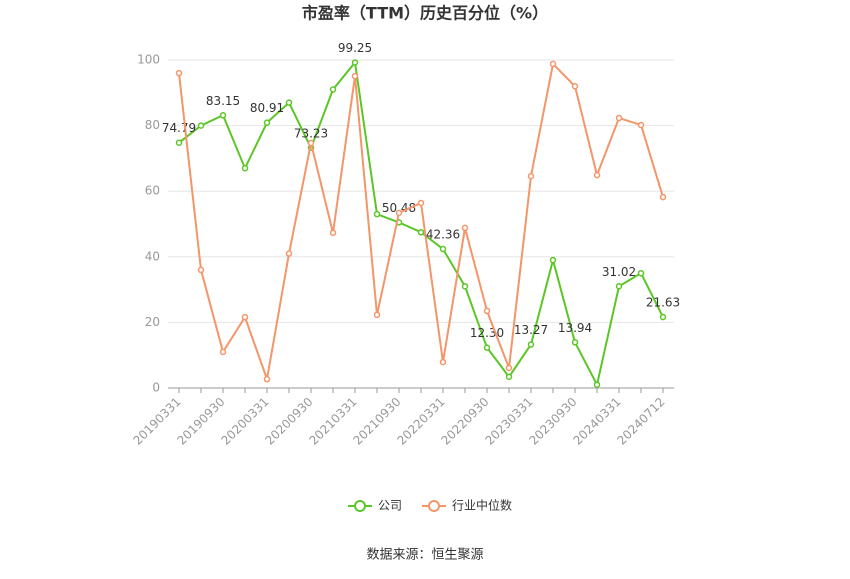 This screenshot has width=850, height=579. What do you see at coordinates (152, 322) in the screenshot?
I see `y-tick-label: 20` at bounding box center [152, 322].